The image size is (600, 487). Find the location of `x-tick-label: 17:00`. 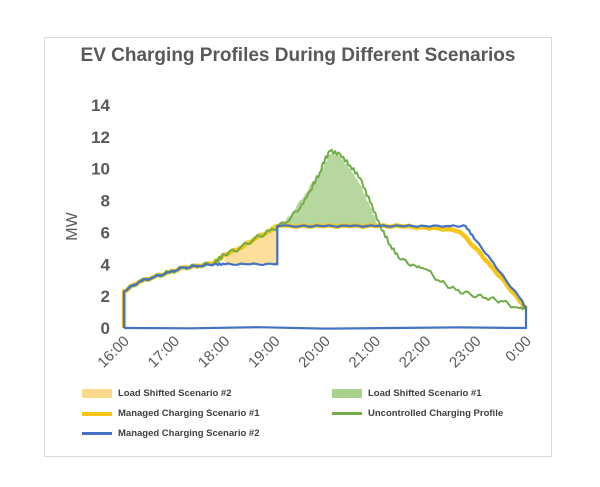

x-tick-label: 17:00 is located at coordinates (164, 352).